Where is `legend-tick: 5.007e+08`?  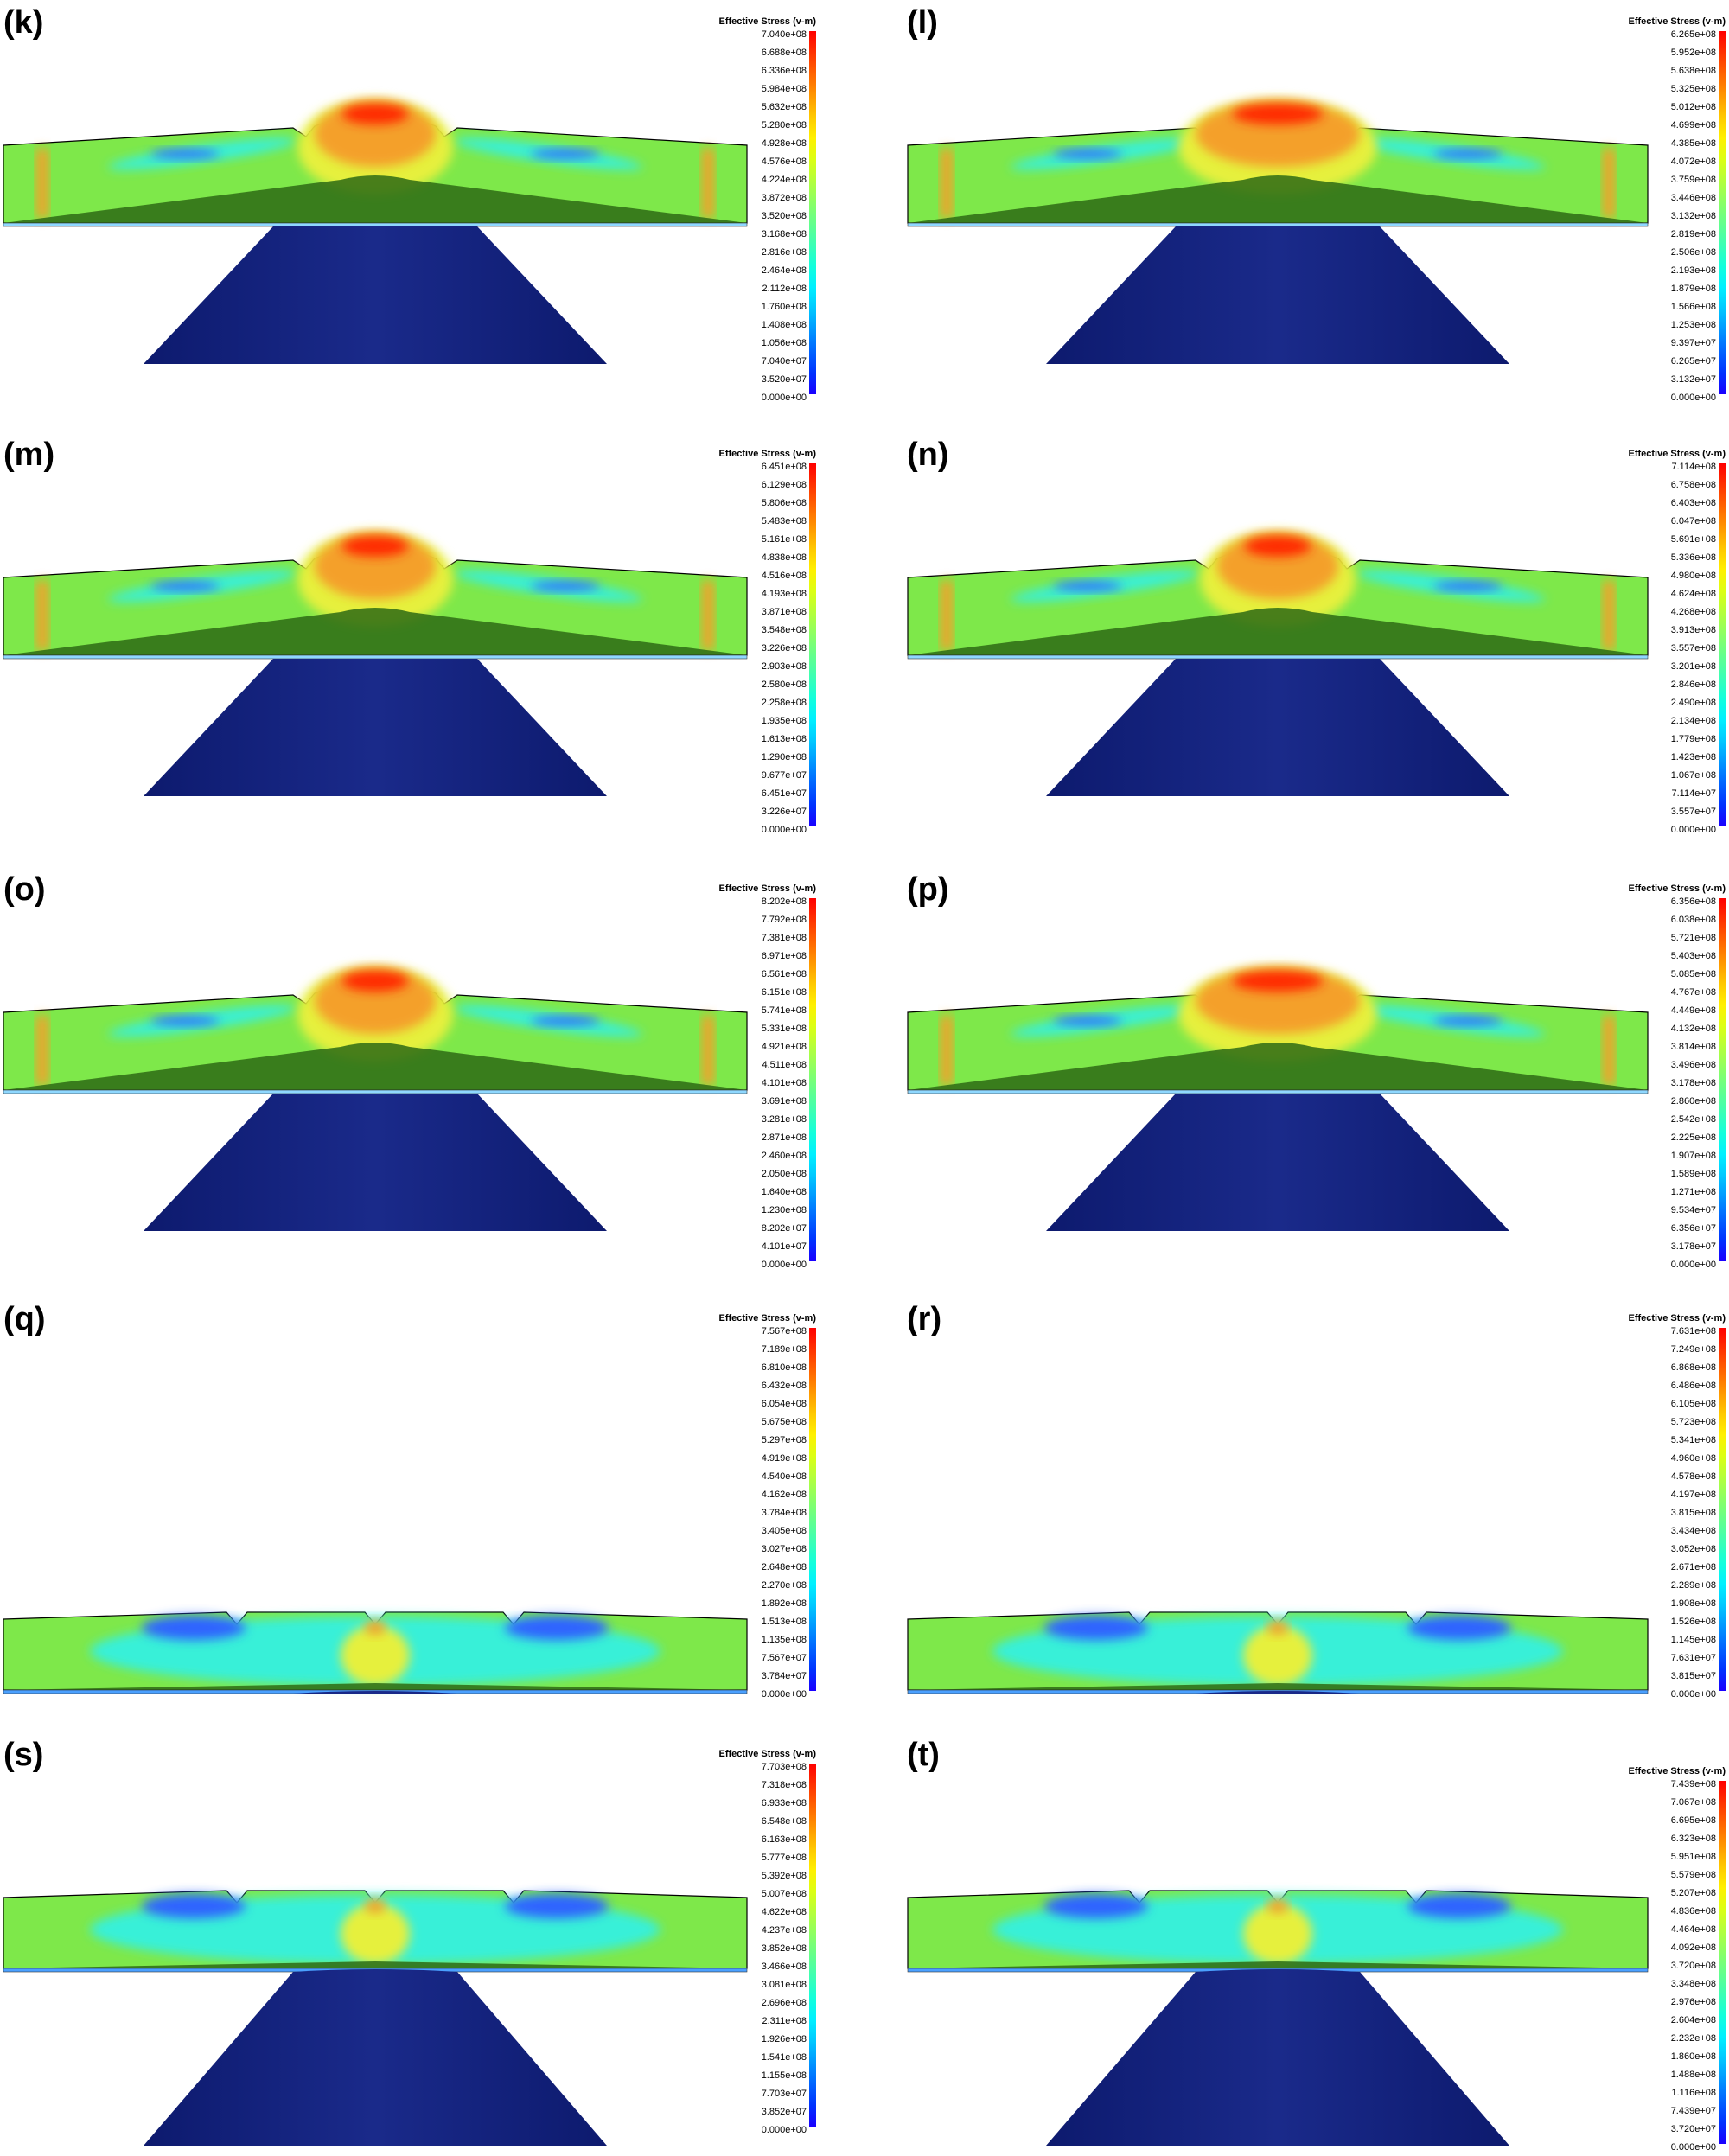
legend-tick: 5.007e+08 is located at coordinates (784, 1894).